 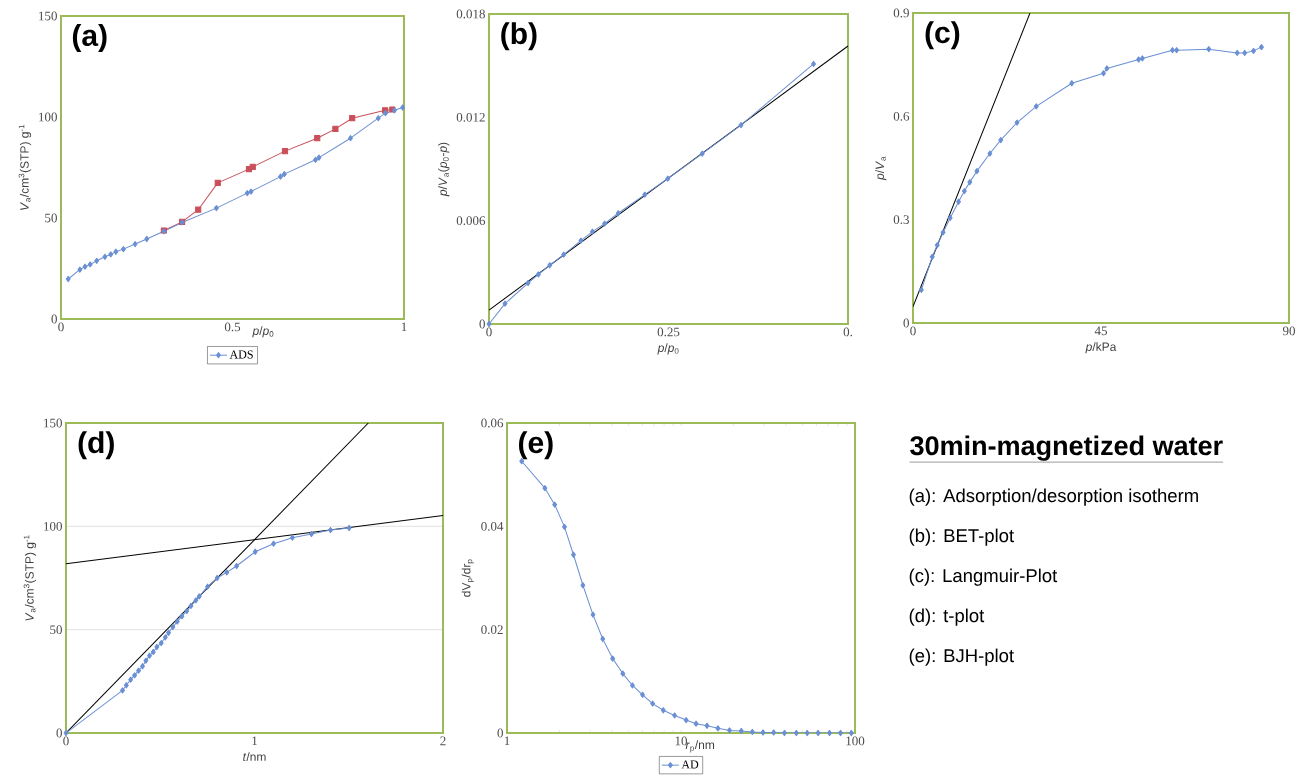 I want to click on y-tick-label: 0.3, so click(x=901, y=220).